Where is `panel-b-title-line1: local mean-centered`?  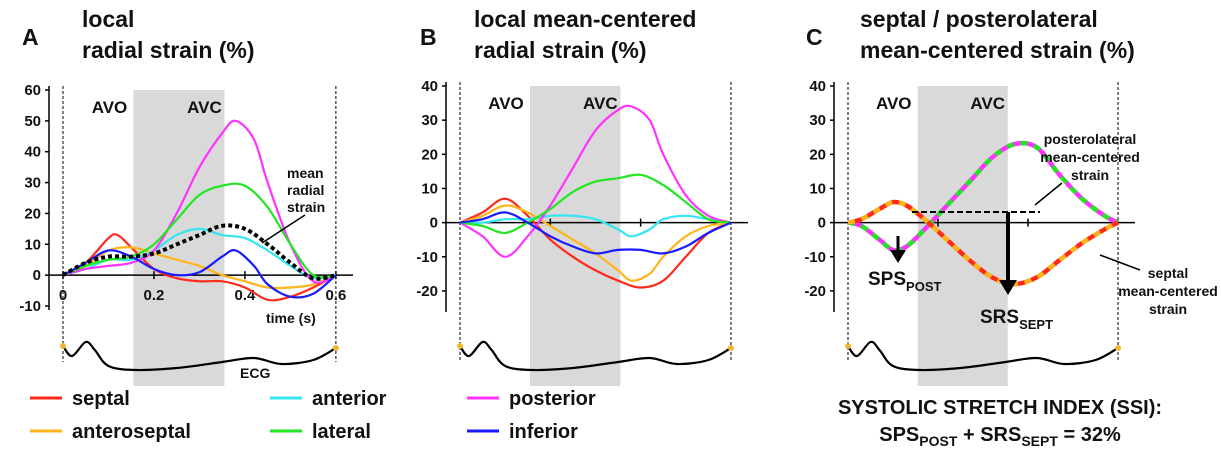 panel-b-title-line1: local mean-centered is located at coordinates (585, 19).